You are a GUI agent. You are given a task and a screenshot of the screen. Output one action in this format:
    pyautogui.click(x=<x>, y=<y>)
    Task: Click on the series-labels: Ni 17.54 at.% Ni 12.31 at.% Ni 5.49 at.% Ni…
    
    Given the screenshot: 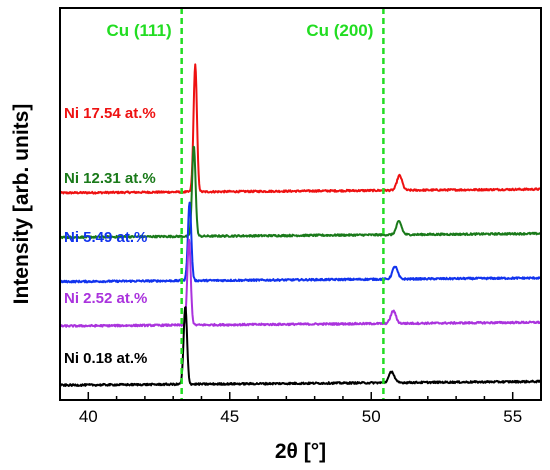 What is the action you would take?
    pyautogui.click(x=110, y=236)
    